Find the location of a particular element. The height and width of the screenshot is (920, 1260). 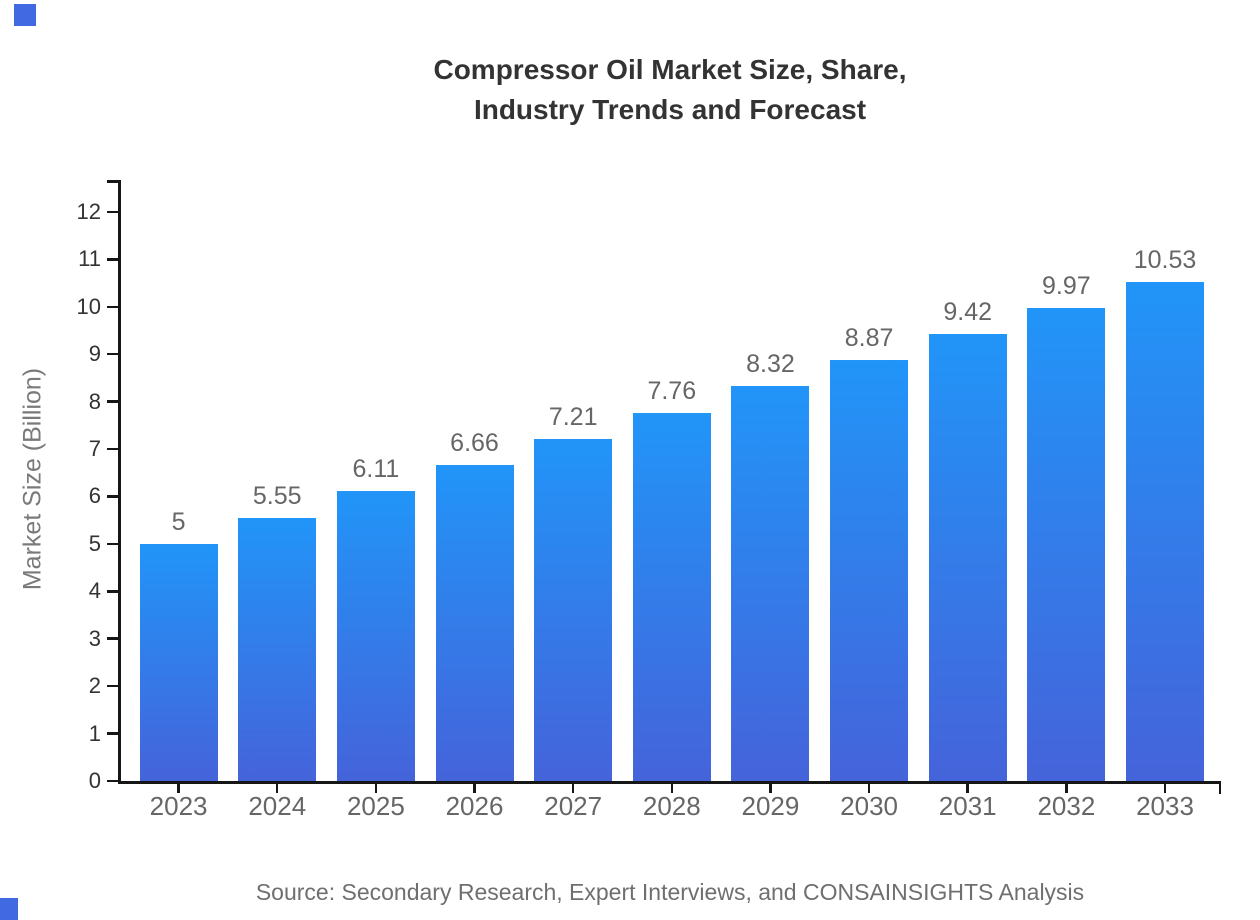

bar-value-label: 8.32 is located at coordinates (770, 364).